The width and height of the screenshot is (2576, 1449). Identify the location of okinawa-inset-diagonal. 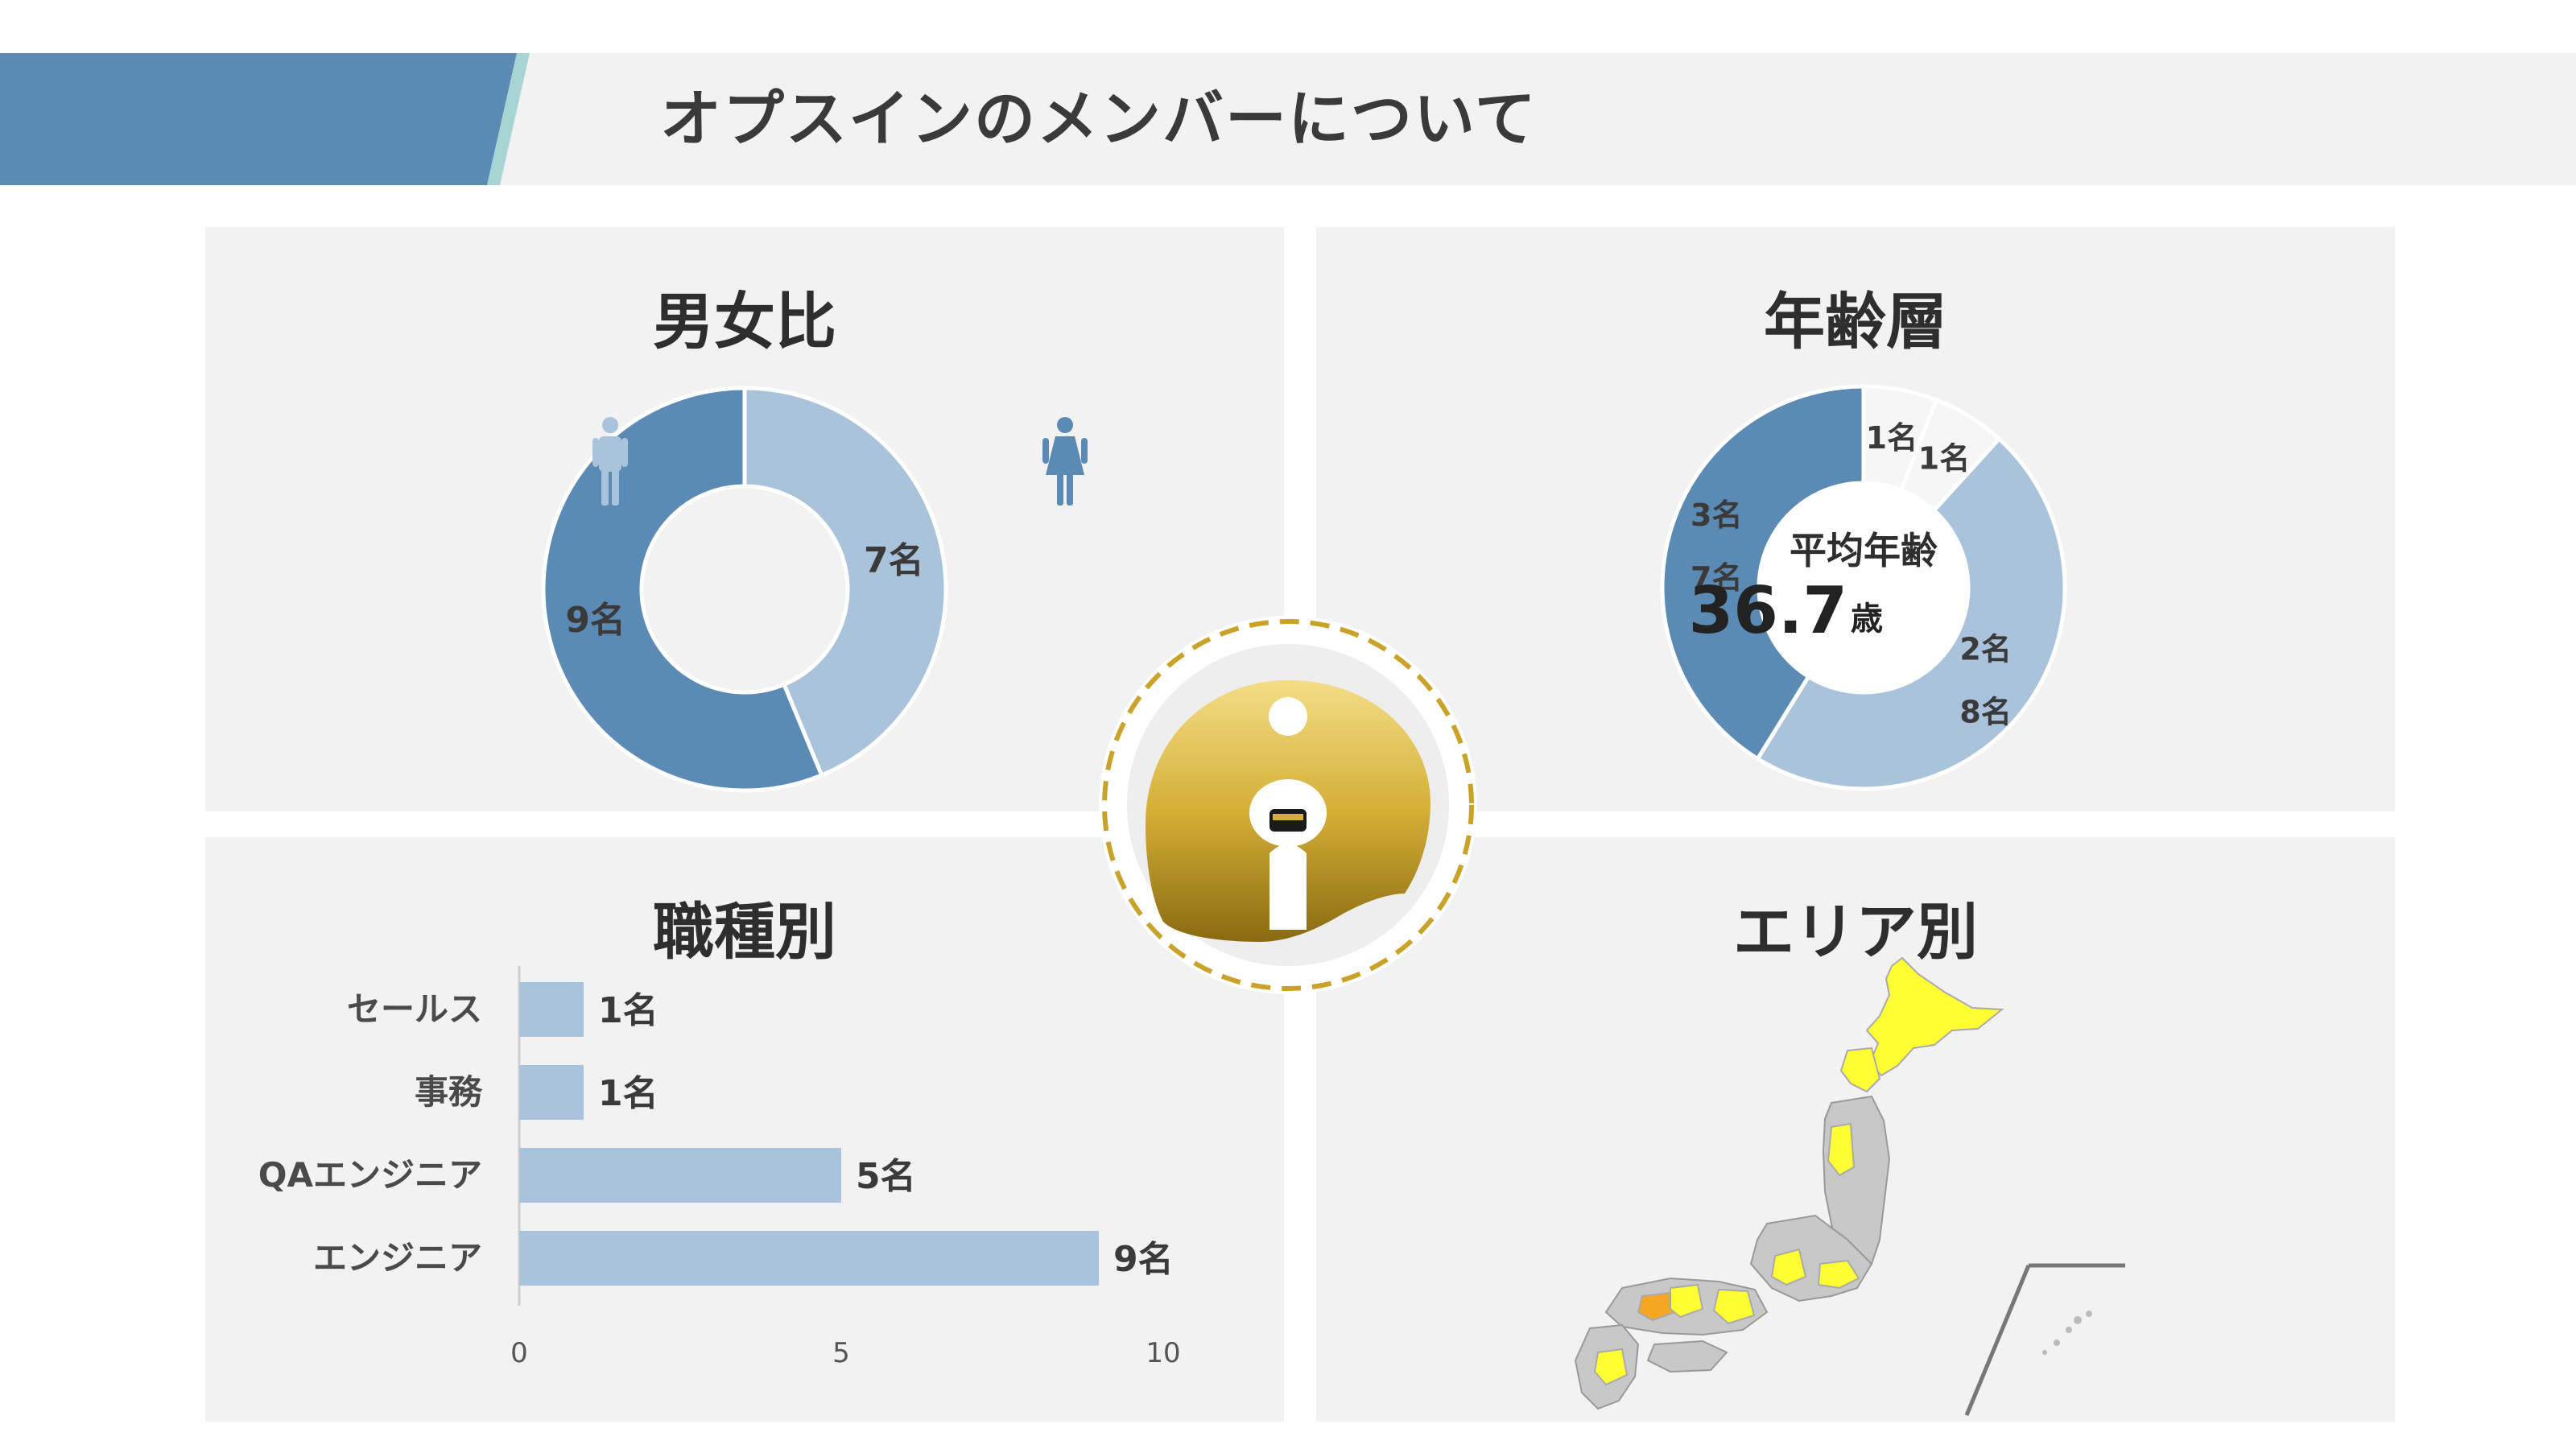
(1997, 1340).